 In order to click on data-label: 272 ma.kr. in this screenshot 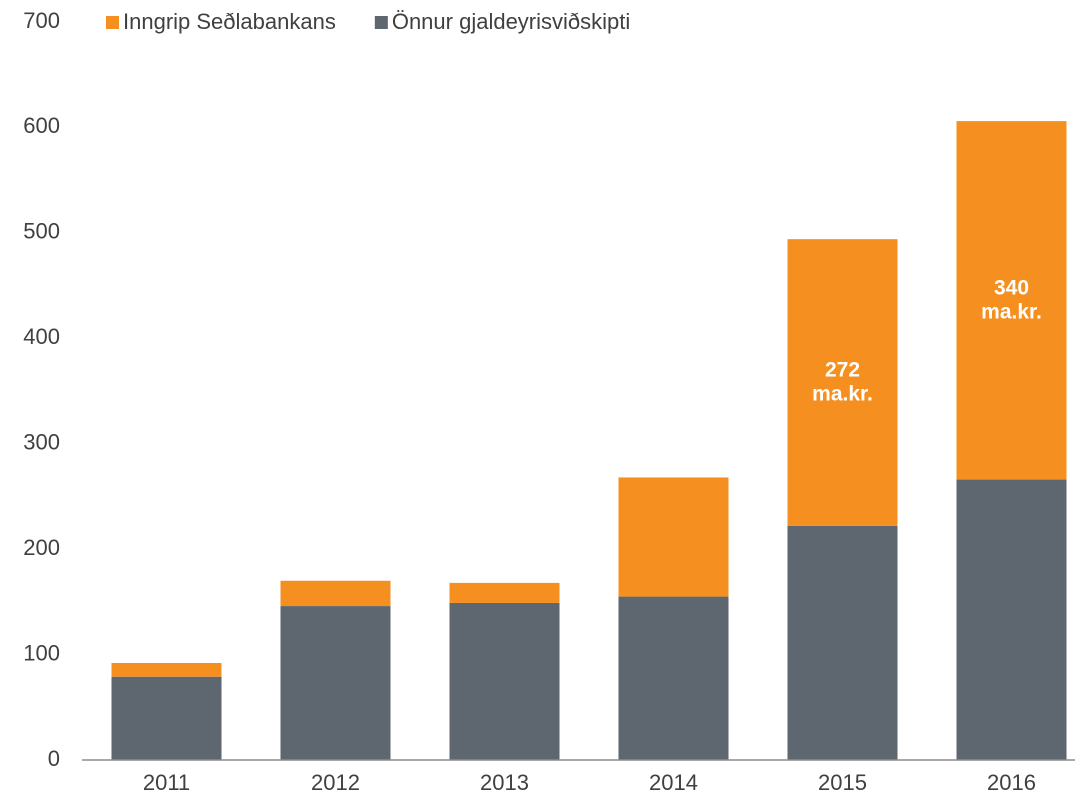, I will do `click(842, 381)`.